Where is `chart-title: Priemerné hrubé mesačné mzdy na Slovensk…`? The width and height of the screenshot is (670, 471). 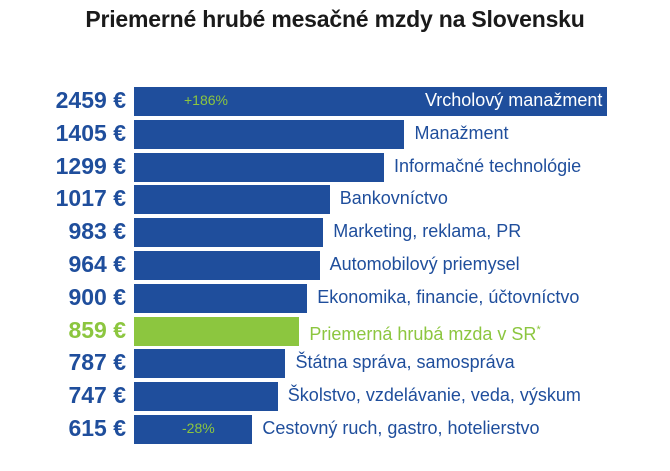
chart-title: Priemerné hrubé mesačné mzdy na Slovensk… is located at coordinates (335, 19).